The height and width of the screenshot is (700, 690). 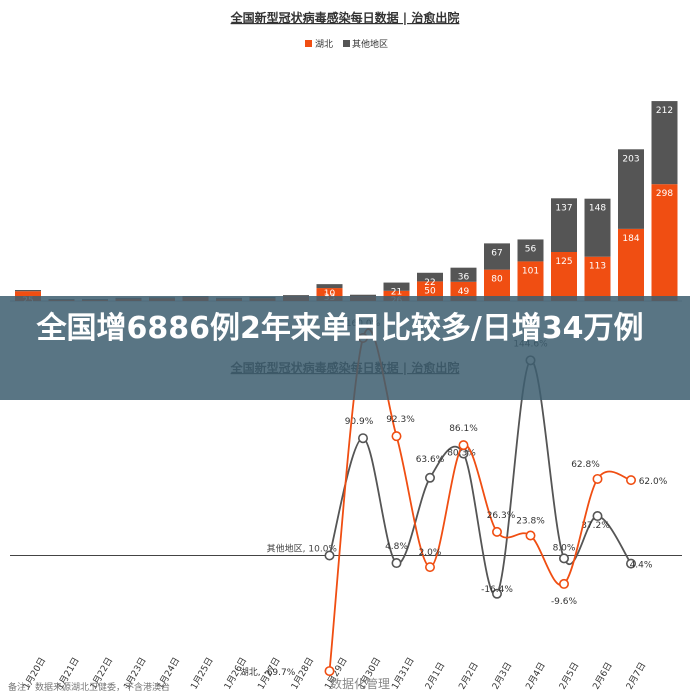 What do you see at coordinates (430, 460) in the screenshot?
I see `data-label-other: 63.6%` at bounding box center [430, 460].